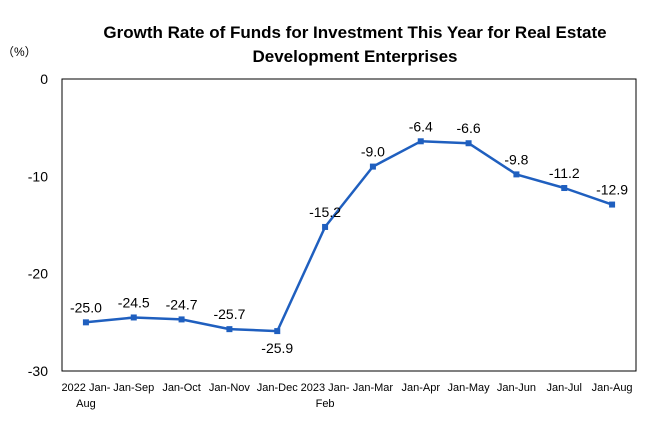  I want to click on y-axis-unit: （%）, so click(19, 52).